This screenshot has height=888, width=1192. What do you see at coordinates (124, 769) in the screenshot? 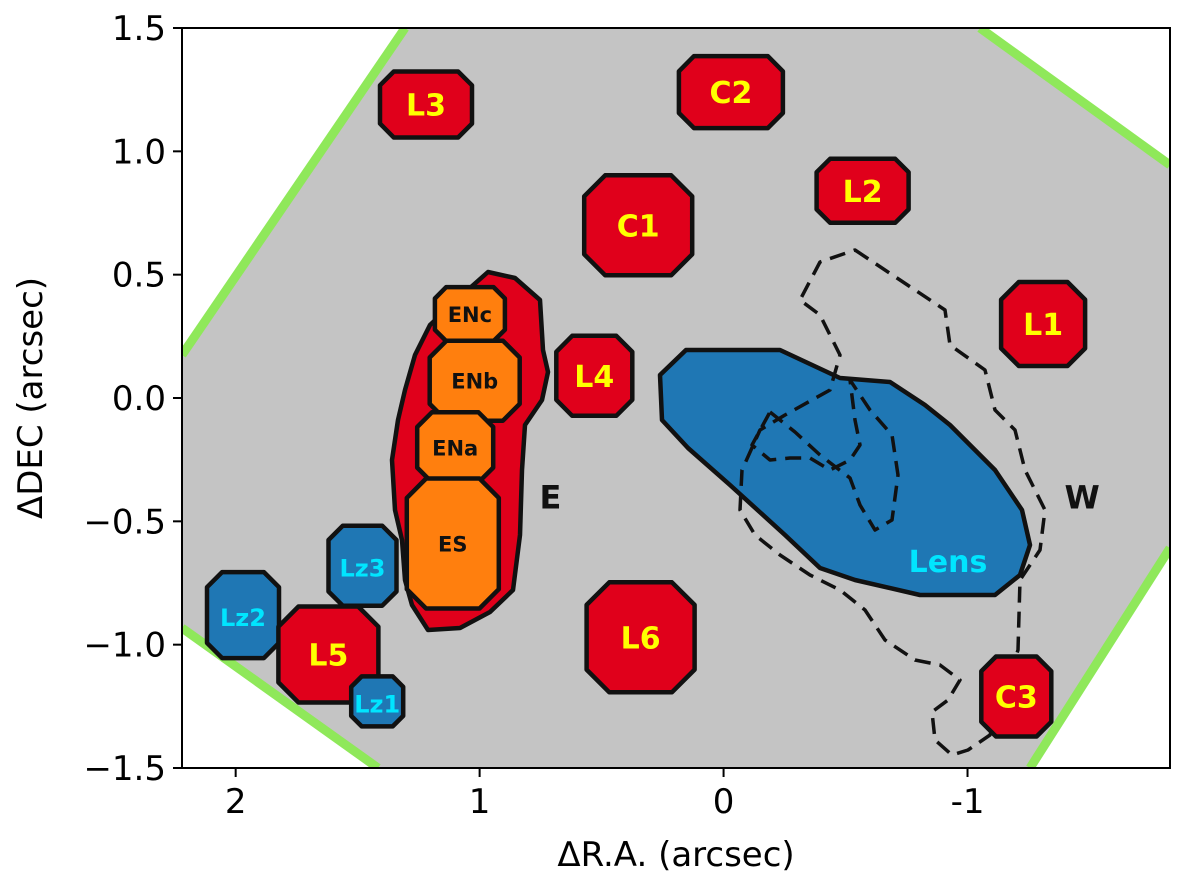
I see `y-tick-label: −1.5` at bounding box center [124, 769].